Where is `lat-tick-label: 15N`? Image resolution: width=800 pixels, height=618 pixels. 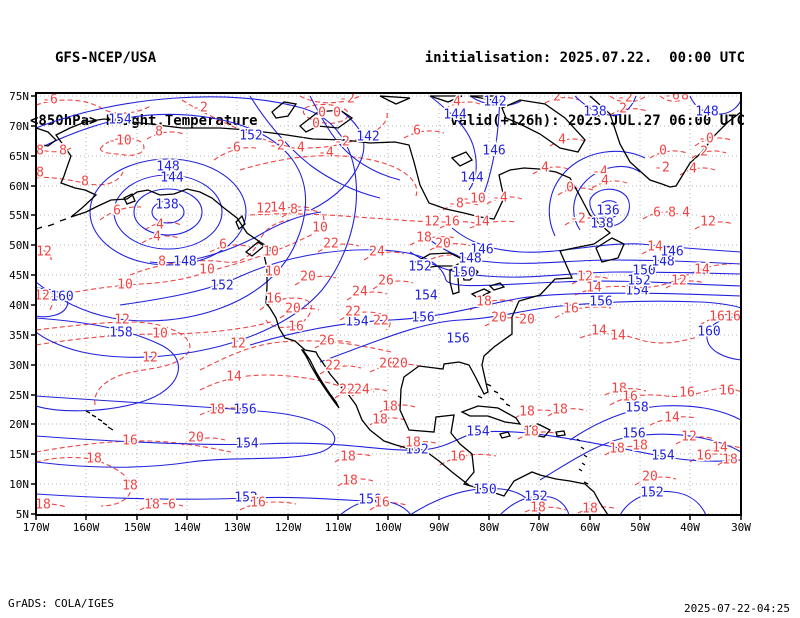 lat-tick-label: 15N is located at coordinates (19, 454).